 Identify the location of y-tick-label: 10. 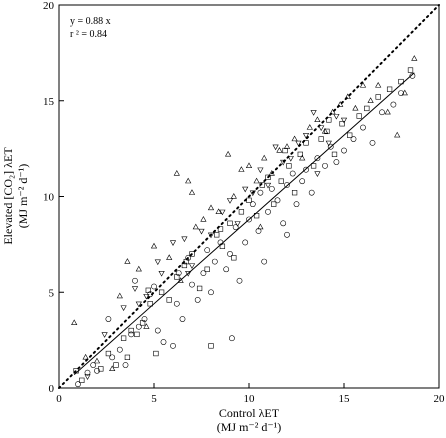
(49, 198).